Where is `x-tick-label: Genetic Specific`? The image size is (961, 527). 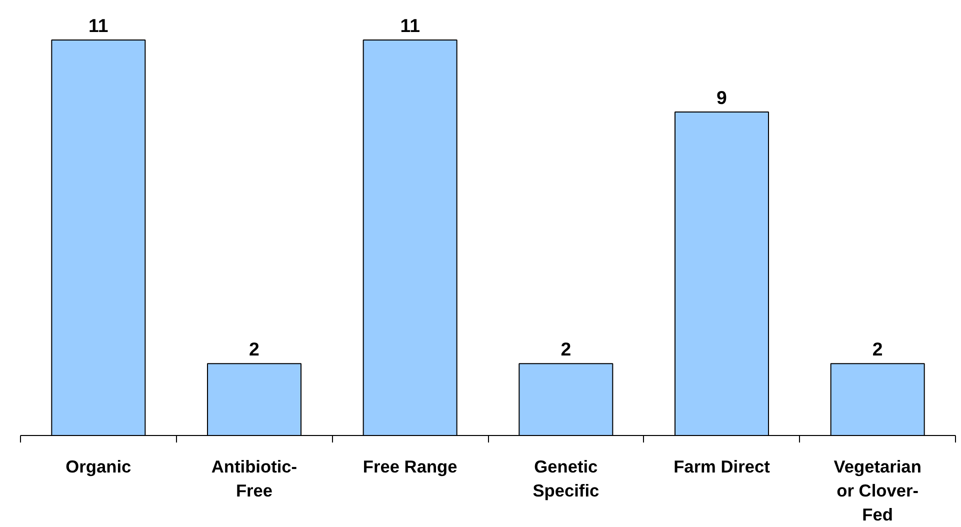
x-tick-label: Genetic Specific is located at coordinates (566, 478).